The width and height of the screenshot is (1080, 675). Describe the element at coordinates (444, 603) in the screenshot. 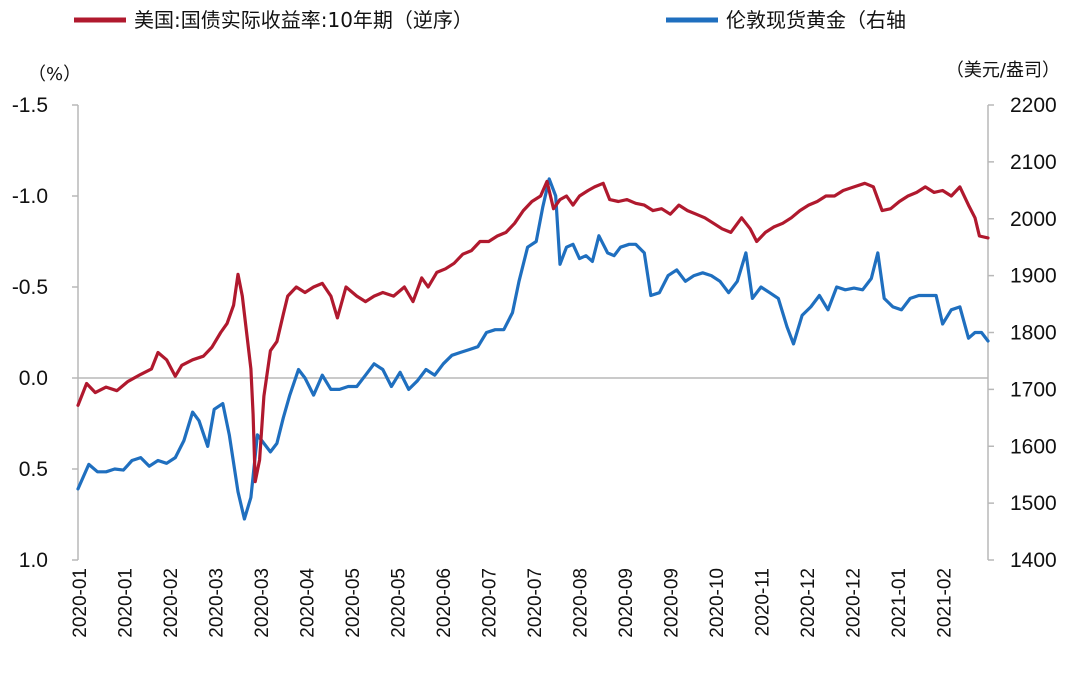

I see `x-tick-label: 2020-06` at that location.